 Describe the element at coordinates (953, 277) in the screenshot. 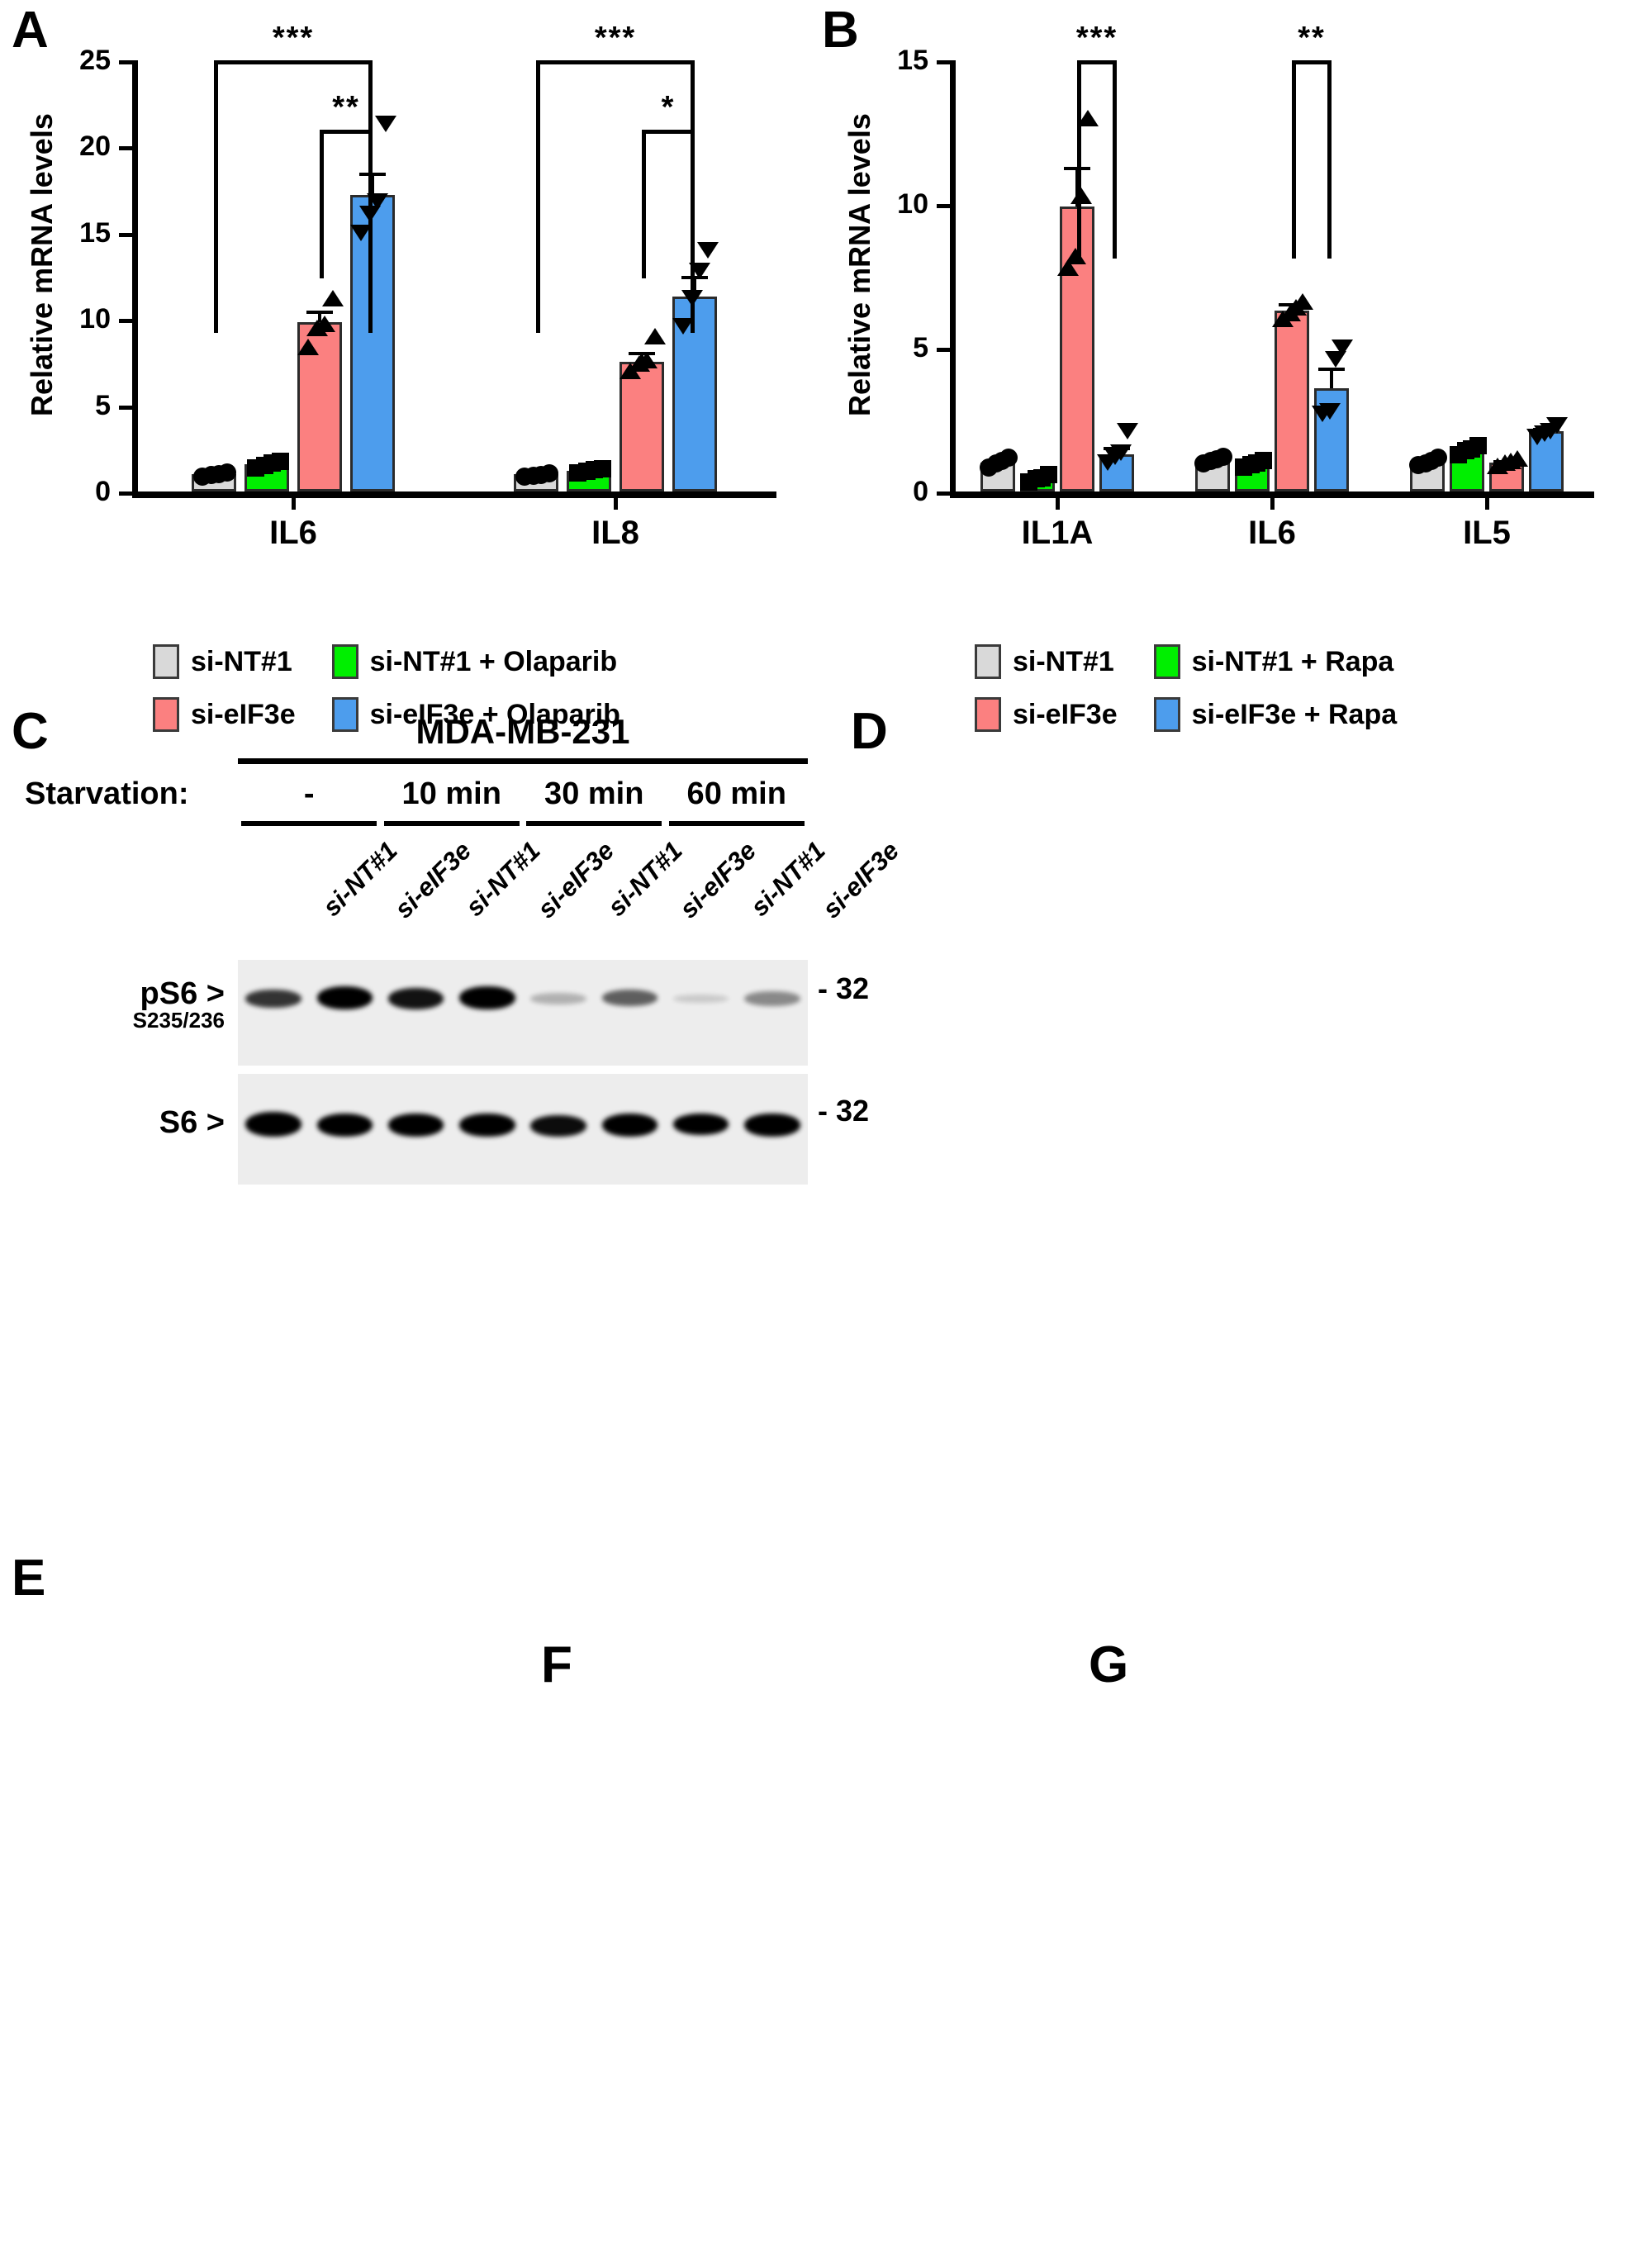

I see `y-axis-B` at that location.